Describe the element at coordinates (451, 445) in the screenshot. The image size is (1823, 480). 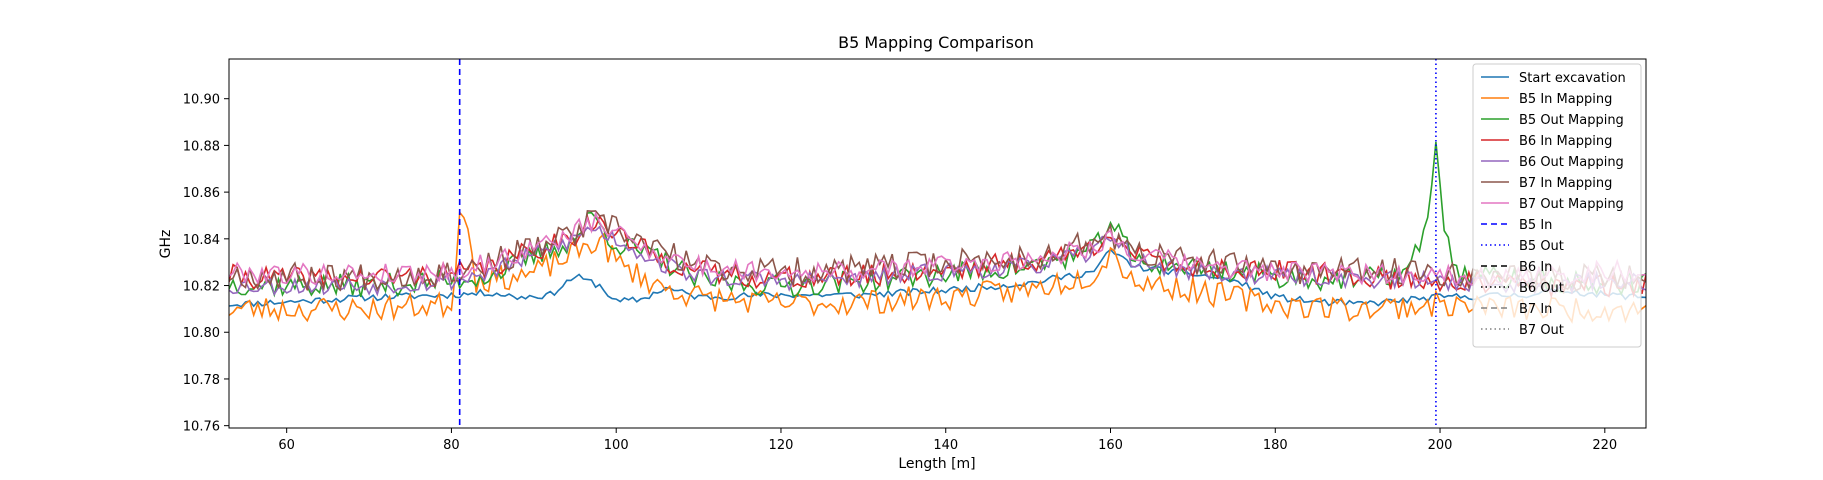
I see `x-tick-label: 80` at that location.